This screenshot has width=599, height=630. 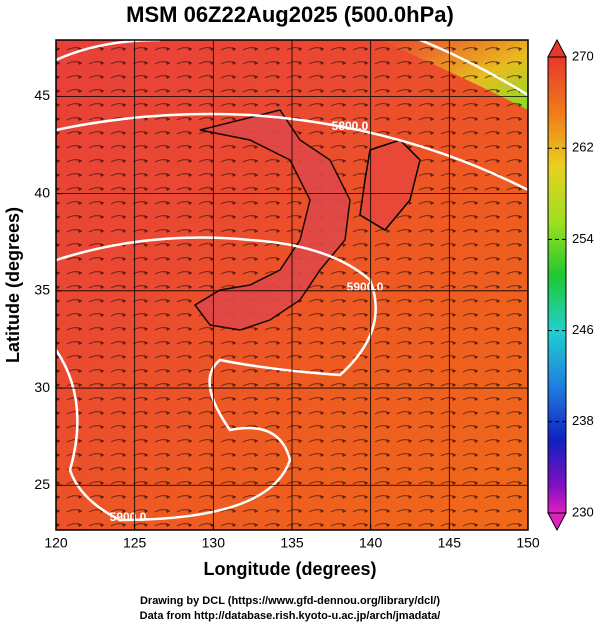 What do you see at coordinates (289, 569) in the screenshot?
I see `x-axis-label: Longitude (degrees)` at bounding box center [289, 569].